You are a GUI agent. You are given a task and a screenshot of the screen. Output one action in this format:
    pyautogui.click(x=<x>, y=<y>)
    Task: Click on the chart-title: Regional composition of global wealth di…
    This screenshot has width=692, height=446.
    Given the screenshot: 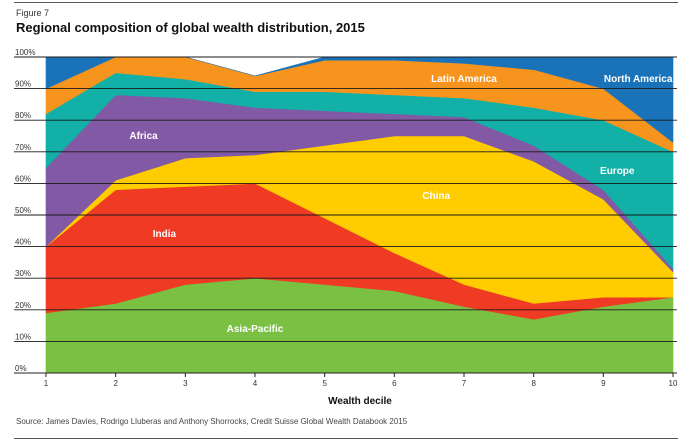 What is the action you would take?
    pyautogui.click(x=190, y=27)
    